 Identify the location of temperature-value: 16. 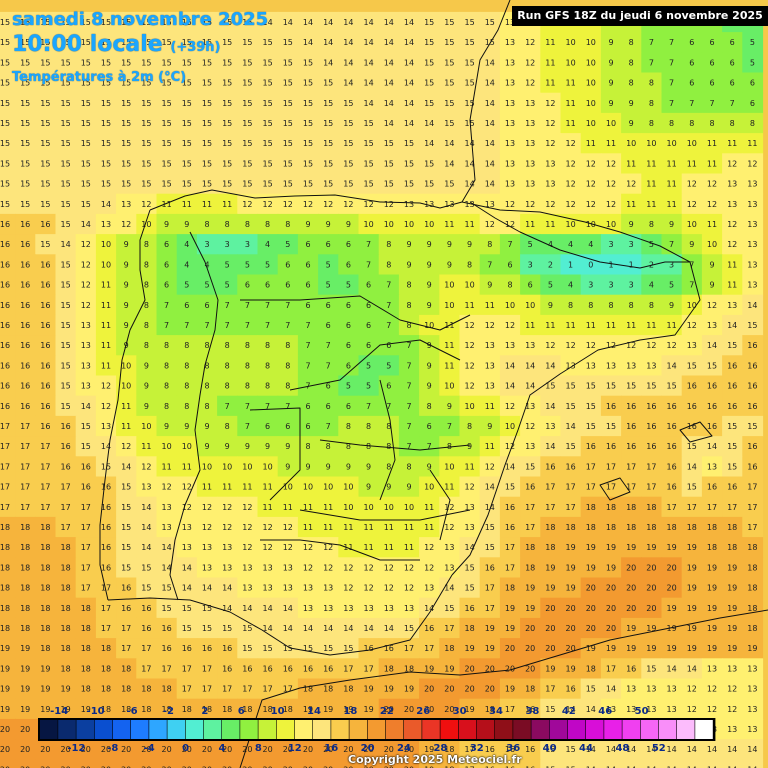
(25, 244).